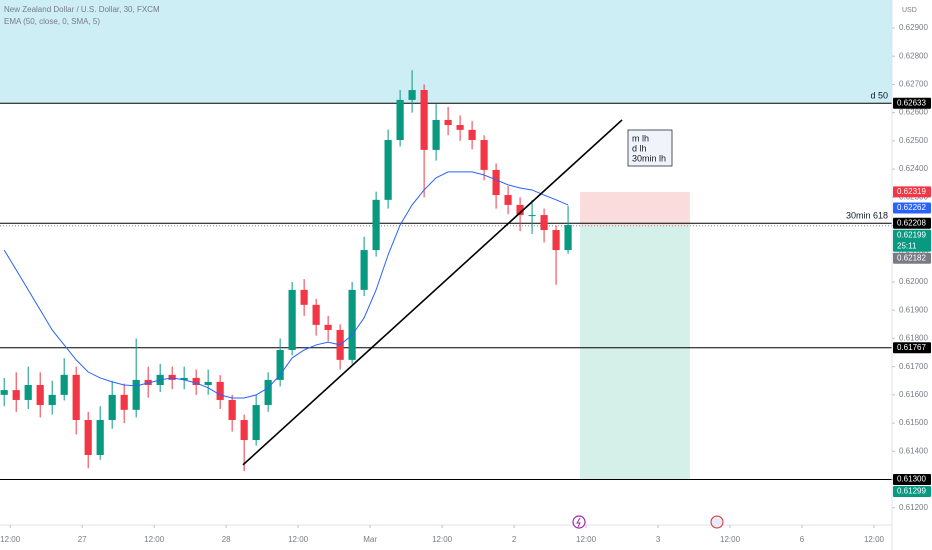 The height and width of the screenshot is (550, 932). I want to click on price-label: 0.62319, so click(911, 191).